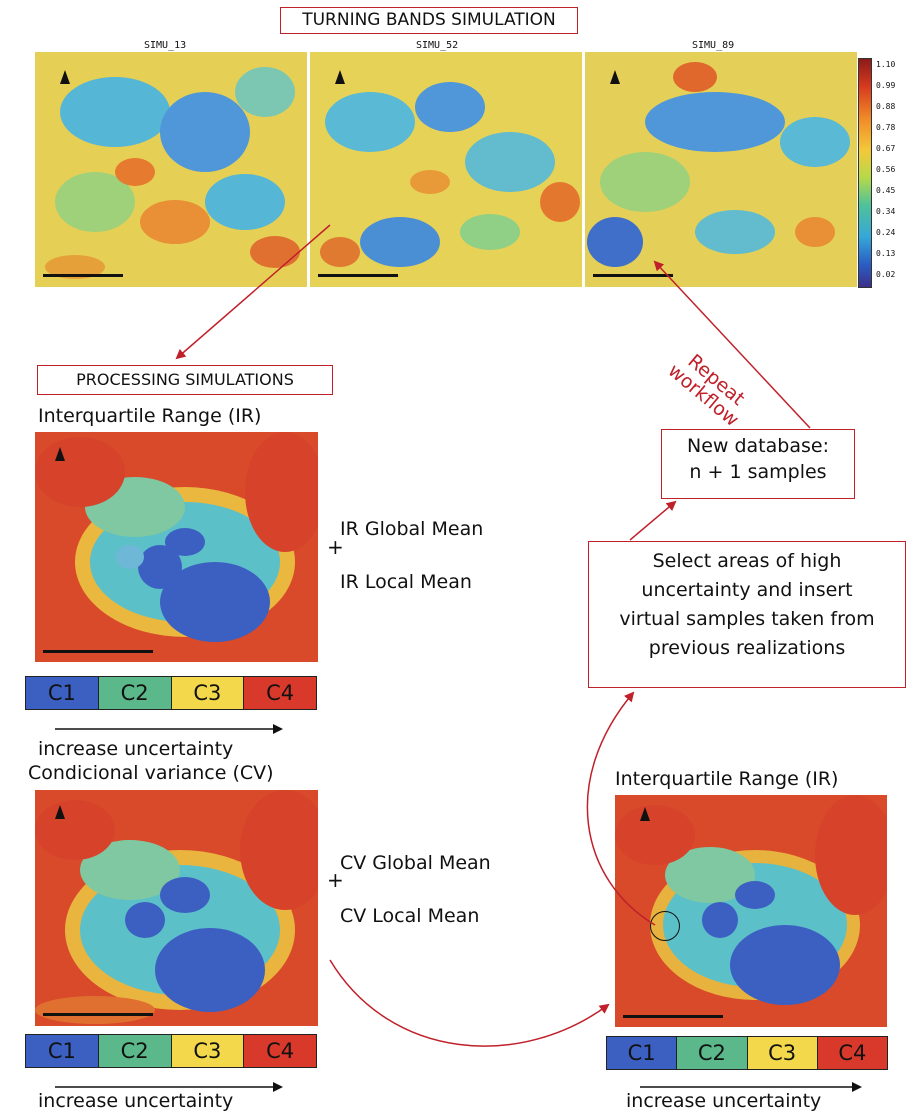  Describe the element at coordinates (169, 1087) in the screenshot. I see `cv-increase-arrow` at that location.